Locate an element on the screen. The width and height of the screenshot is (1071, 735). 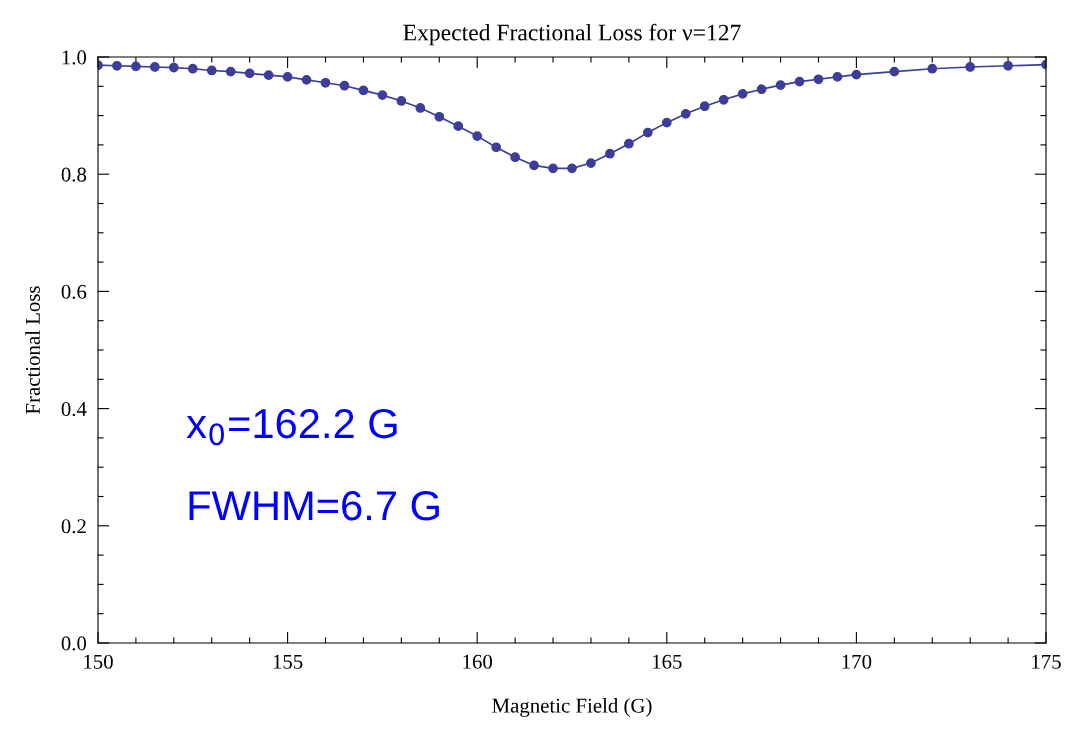
chart-title: Expected Fractional Loss for ν=127 is located at coordinates (572, 34).